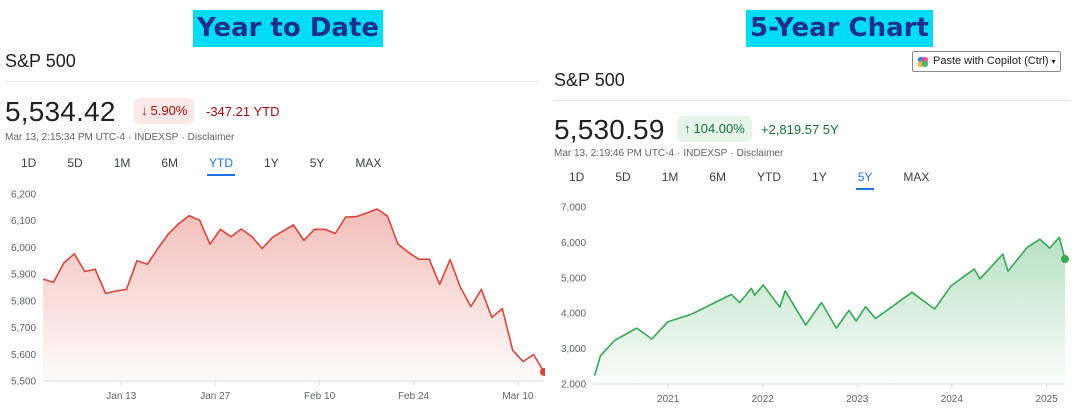 The height and width of the screenshot is (408, 1076). What do you see at coordinates (614, 153) in the screenshot?
I see `timestamp: Mar 13, 2:19:46 PM UTC-4` at bounding box center [614, 153].